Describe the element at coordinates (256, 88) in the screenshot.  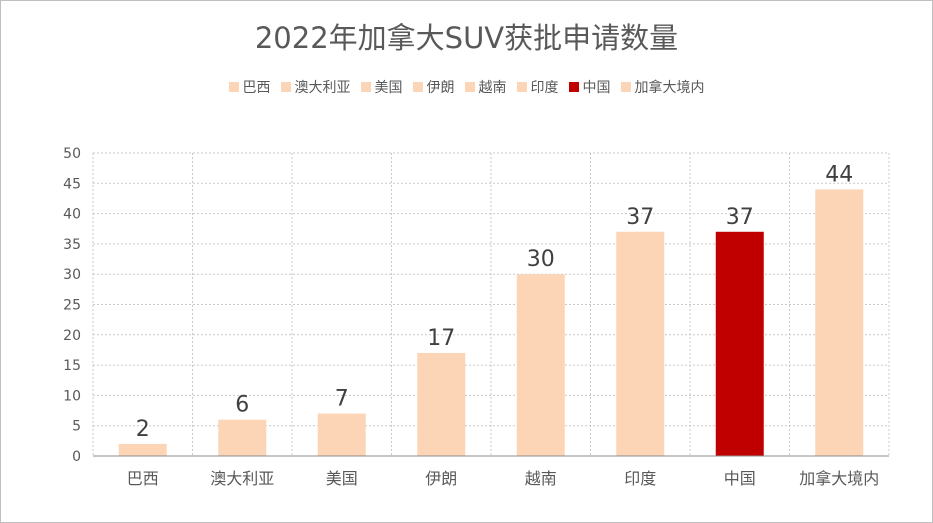
I see `legend-label: 巴西` at that location.